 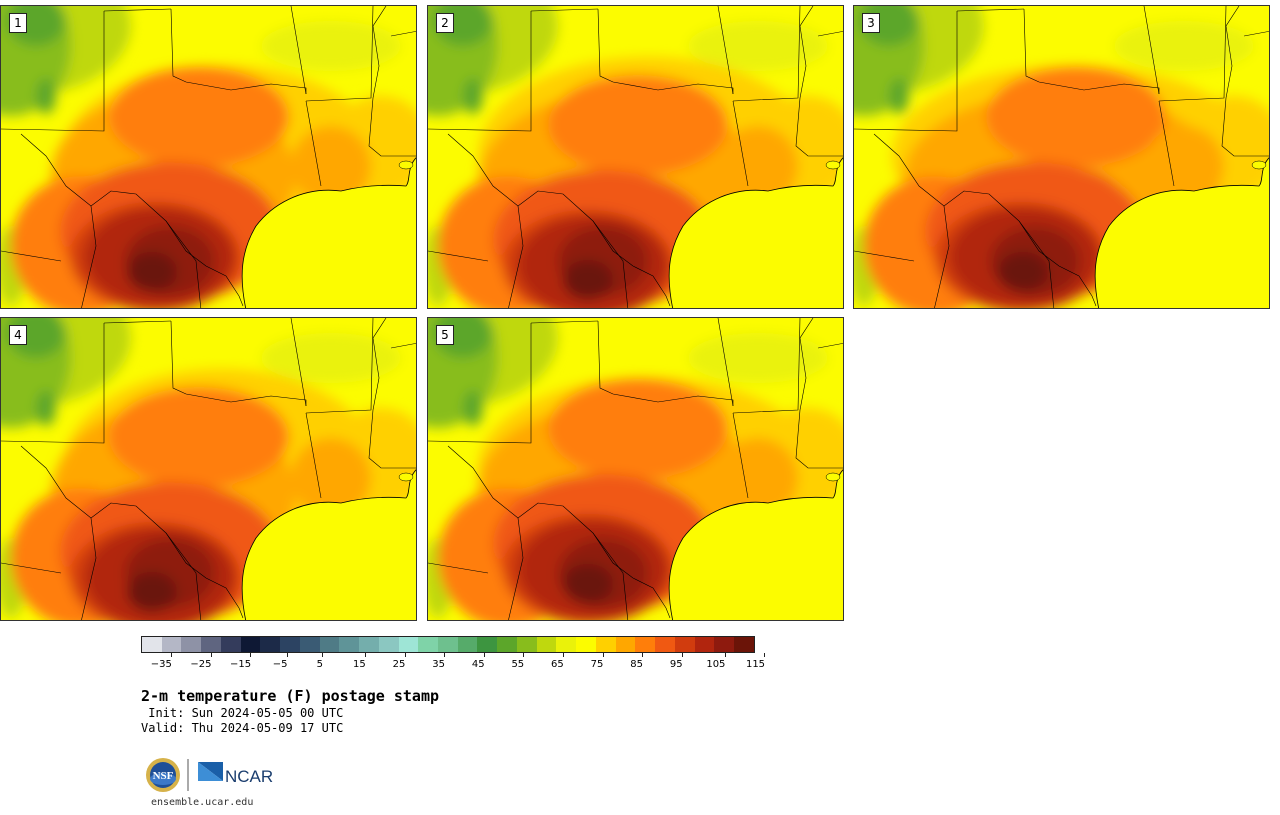 I want to click on site-url: ensemble.ucar.edu, so click(x=202, y=802).